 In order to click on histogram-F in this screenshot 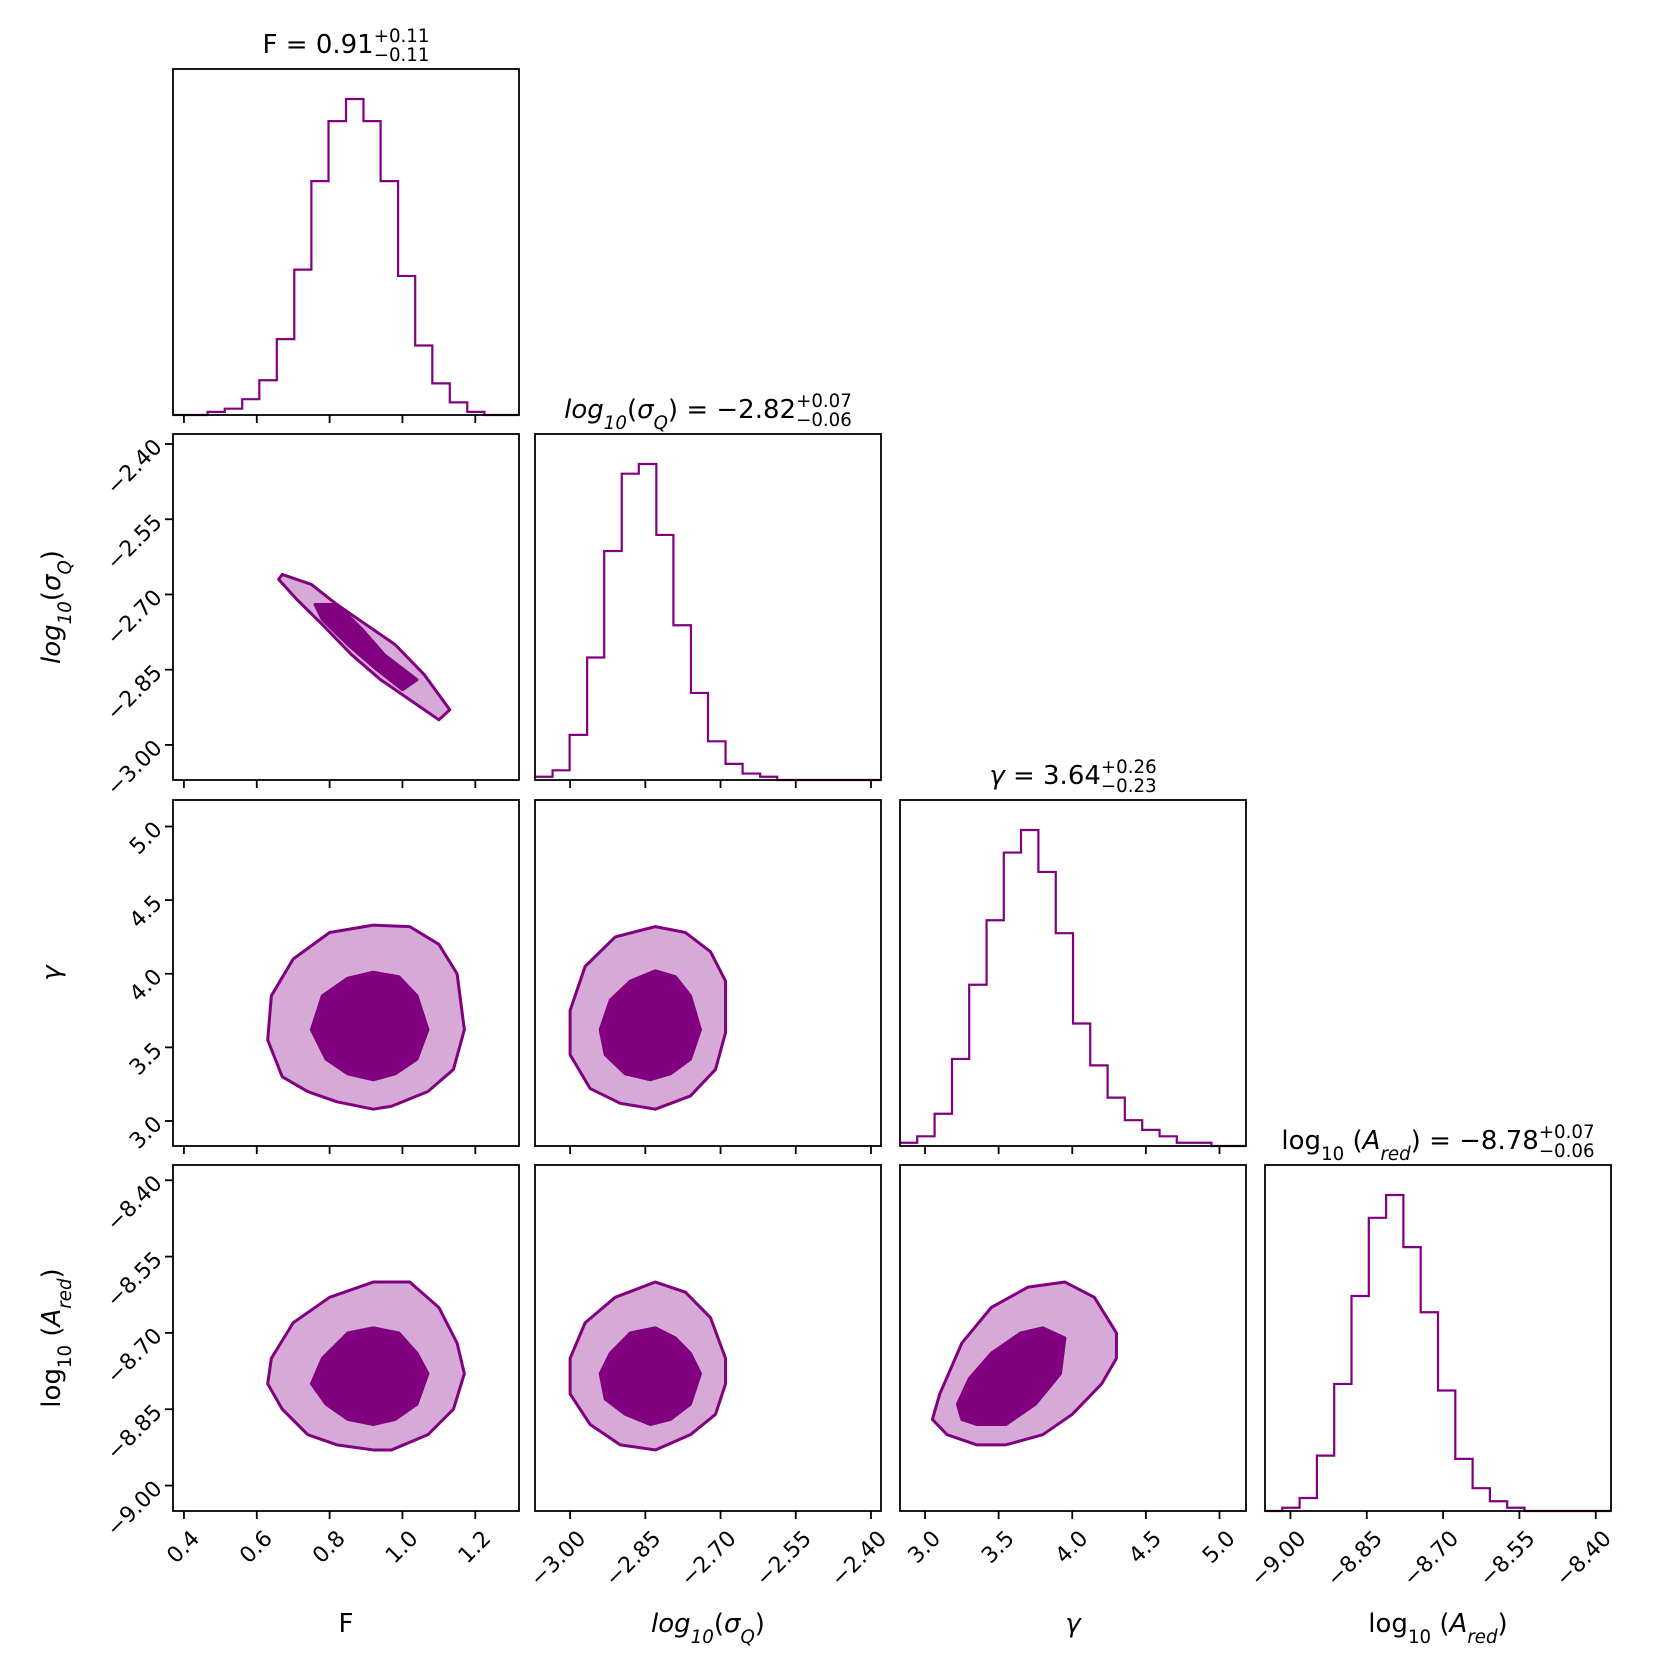, I will do `click(346, 257)`.